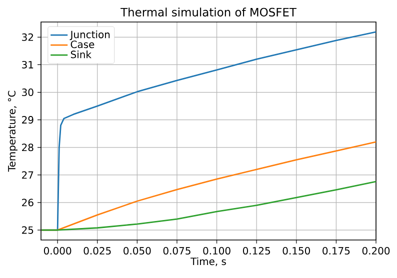 The height and width of the screenshot is (278, 397). I want to click on y-tick-label: 30, so click(28, 92).